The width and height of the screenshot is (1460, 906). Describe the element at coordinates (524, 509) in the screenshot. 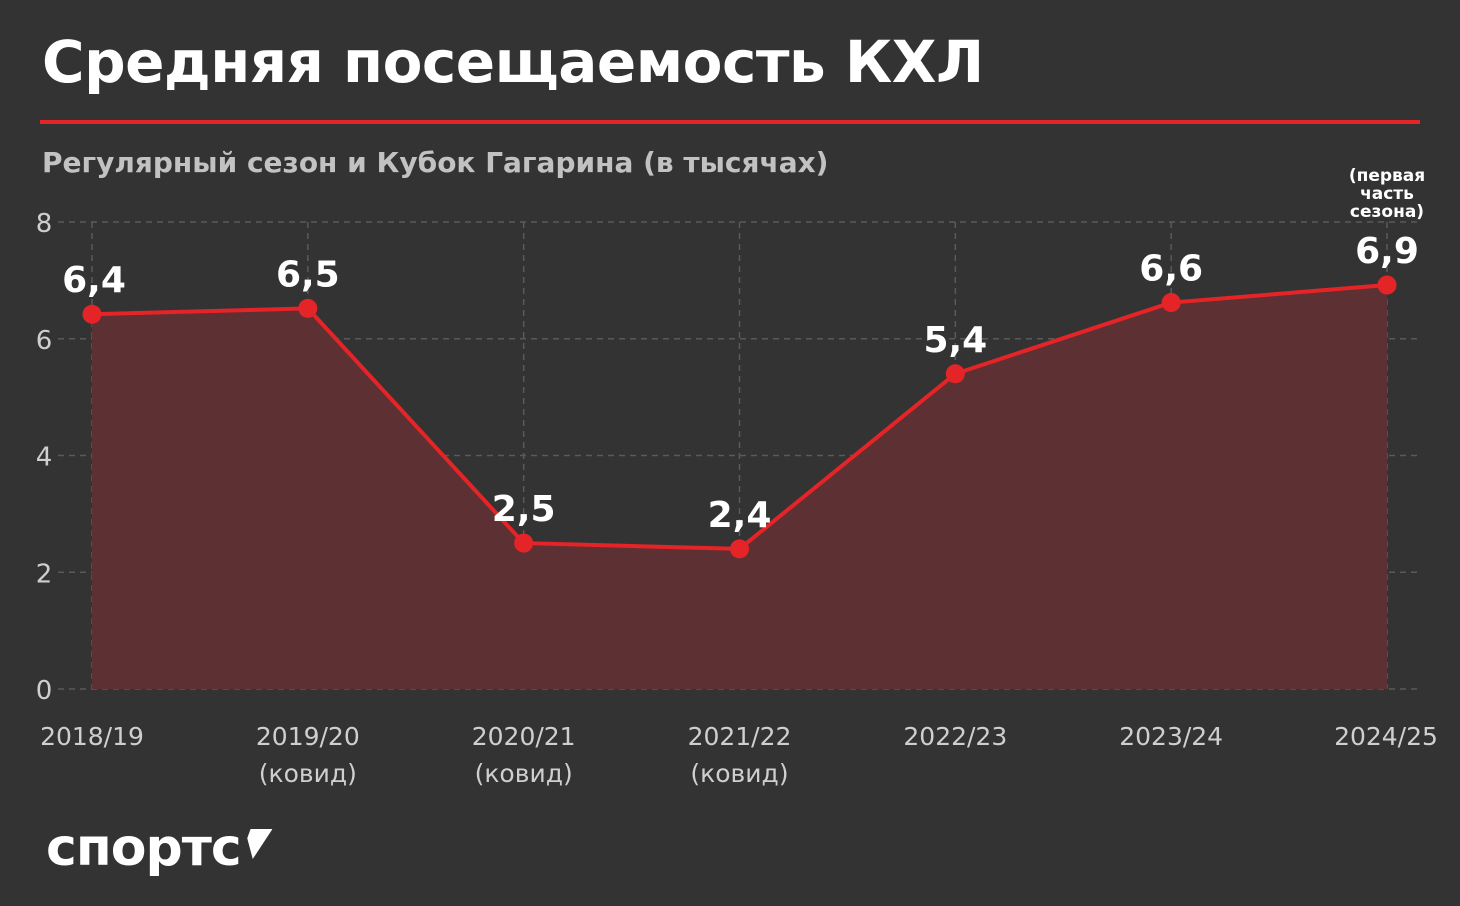

I see `data-label: 2,5` at that location.